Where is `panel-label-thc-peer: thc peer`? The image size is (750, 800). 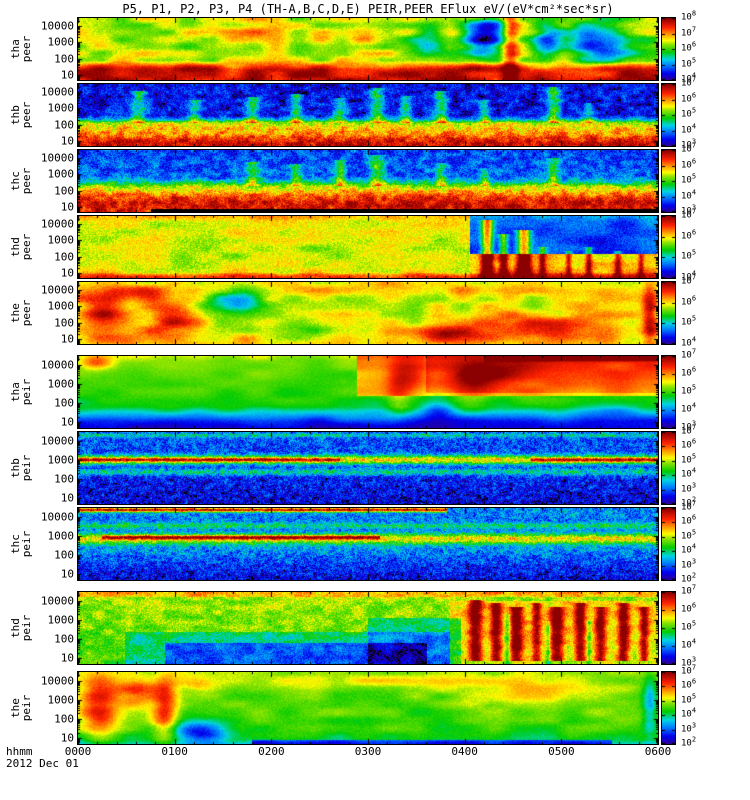
panel-label-thc-peer: thc peer is located at coordinates (21, 181).